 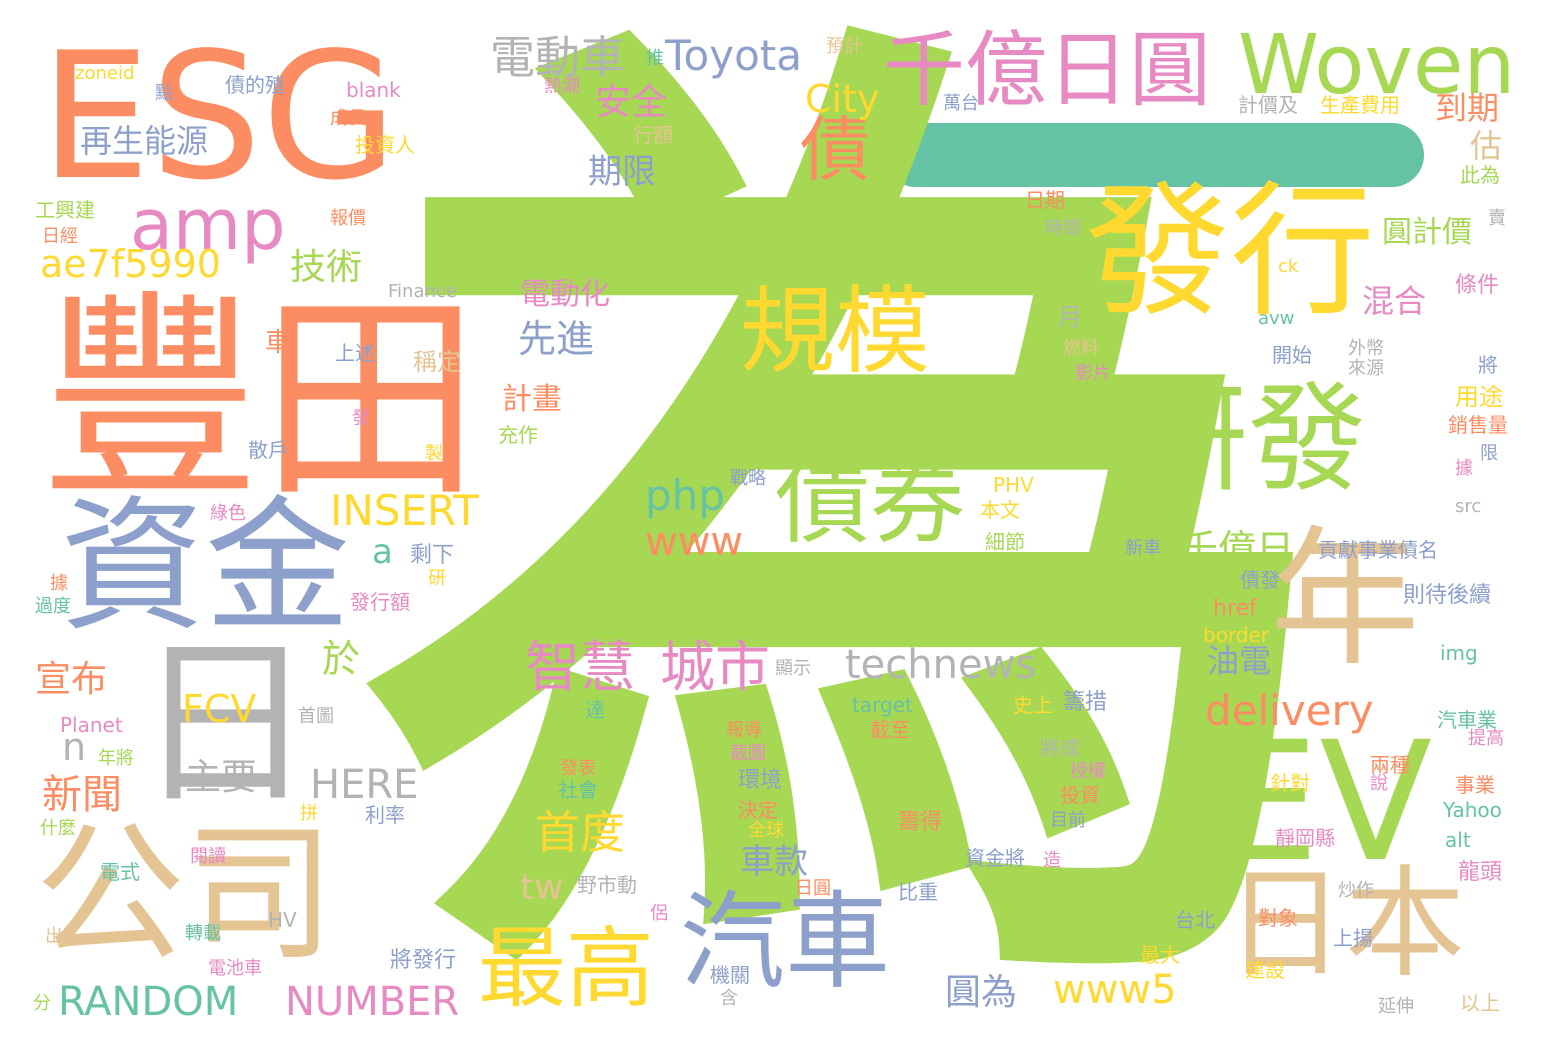 I want to click on cloud-word: 計價及, so click(x=1268, y=105).